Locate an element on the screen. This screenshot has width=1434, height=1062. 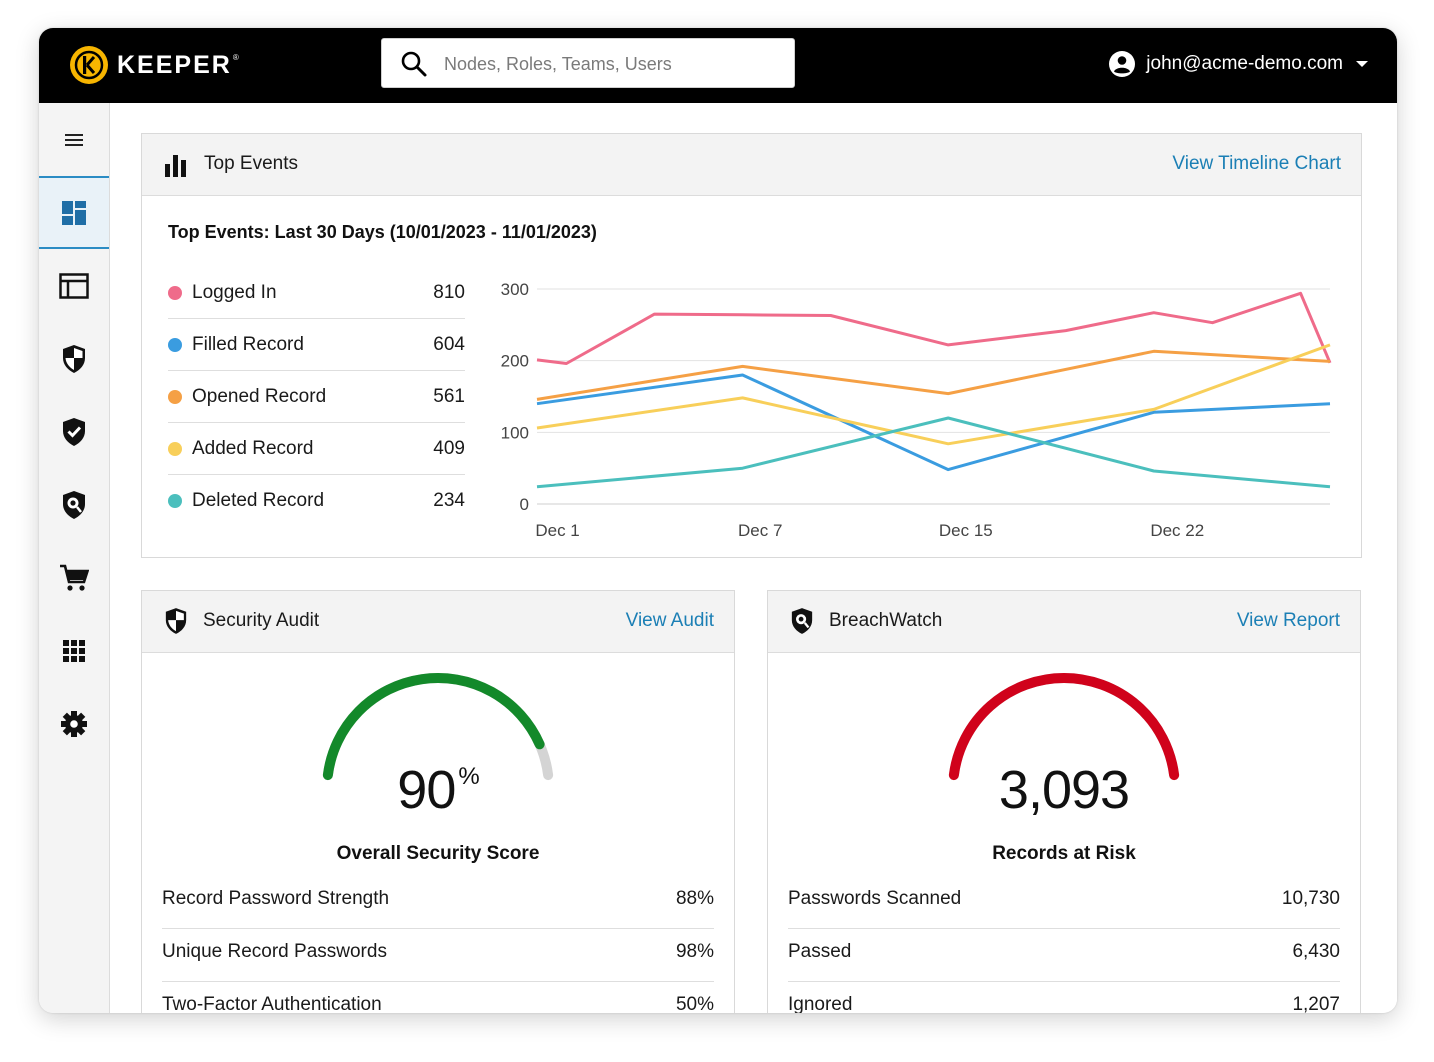
search-input is located at coordinates (614, 64).